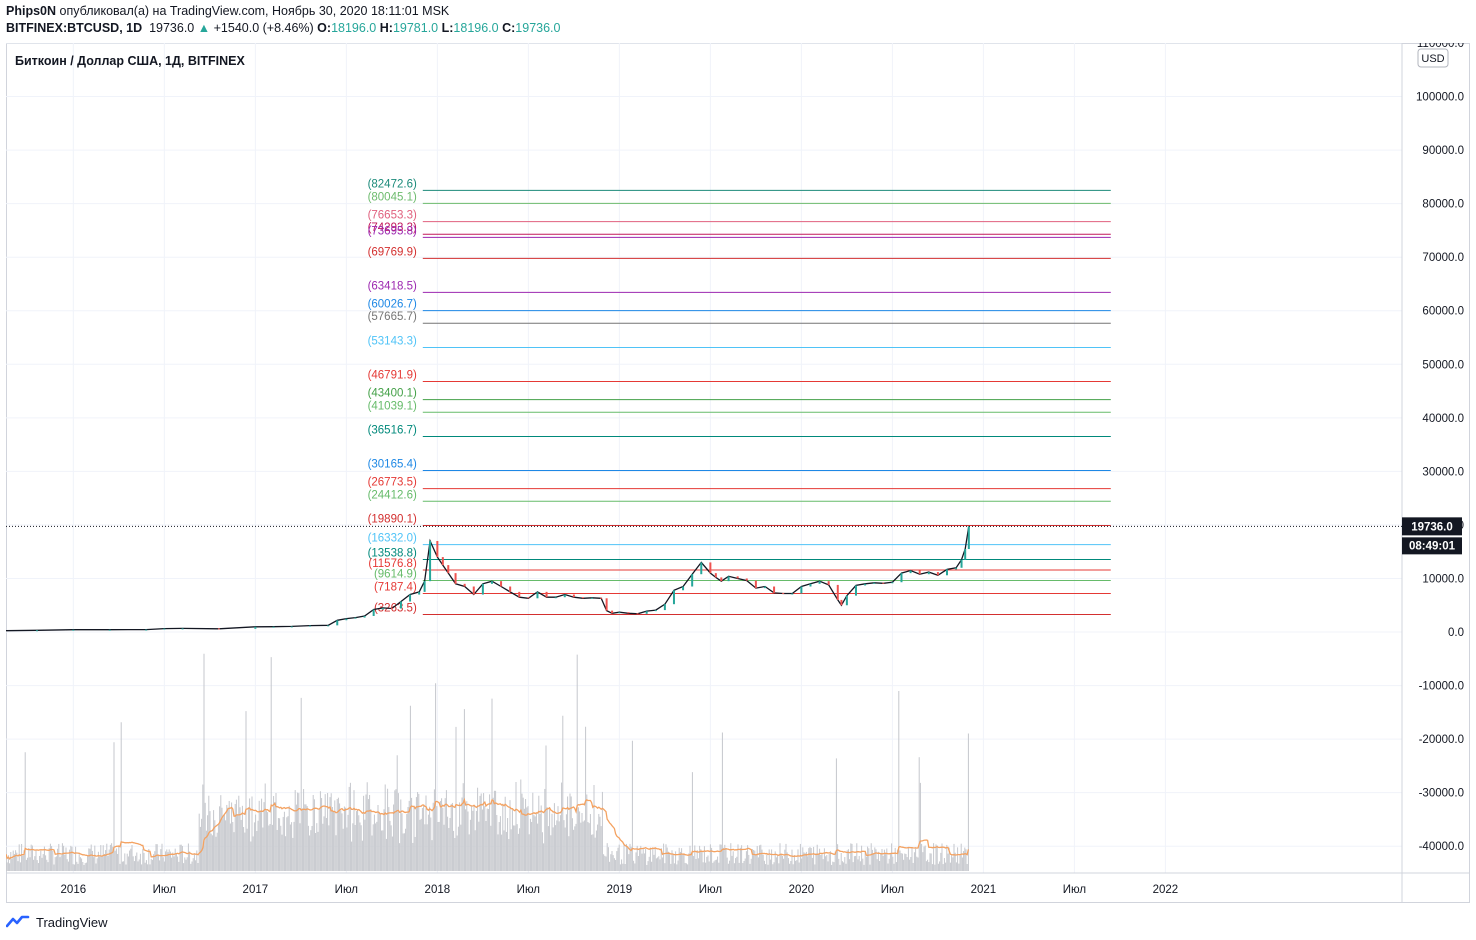 The image size is (1476, 940). Describe the element at coordinates (386, 28) in the screenshot. I see `high-label: H:` at that location.